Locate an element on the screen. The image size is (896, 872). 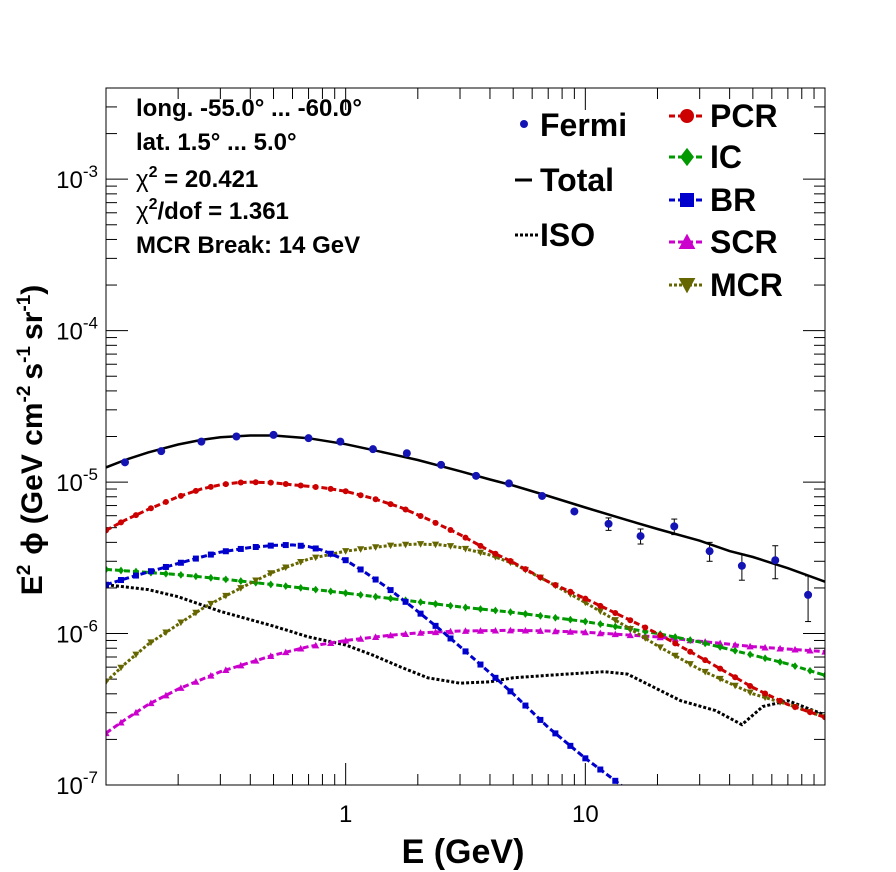
legend-br-marker is located at coordinates (687, 200).